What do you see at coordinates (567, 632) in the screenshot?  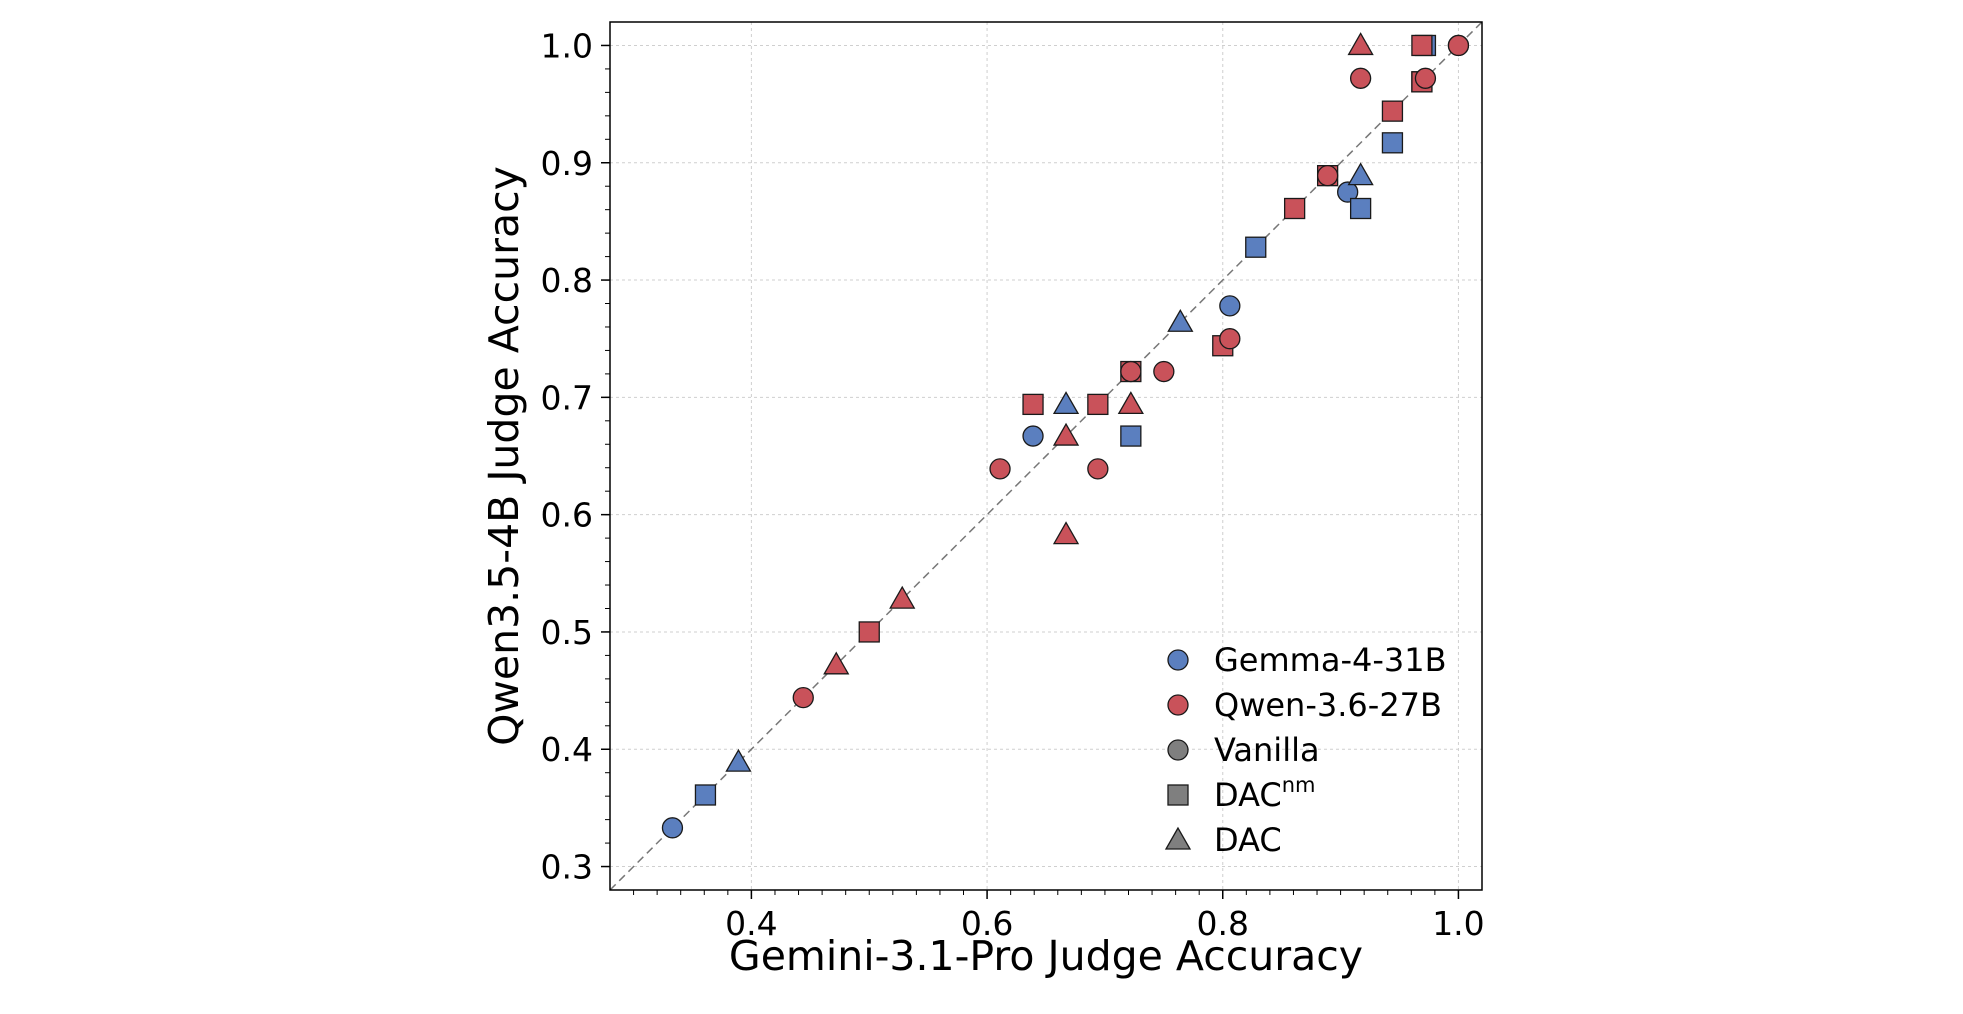 I see `y-tick-label: 0.5` at bounding box center [567, 632].